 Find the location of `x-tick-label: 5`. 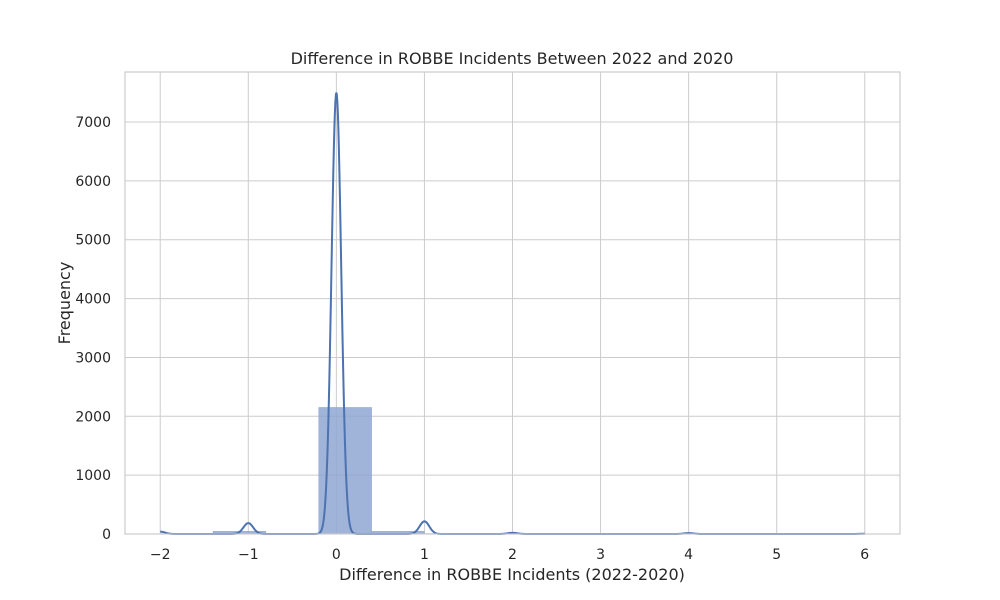

x-tick-label: 5 is located at coordinates (776, 555).